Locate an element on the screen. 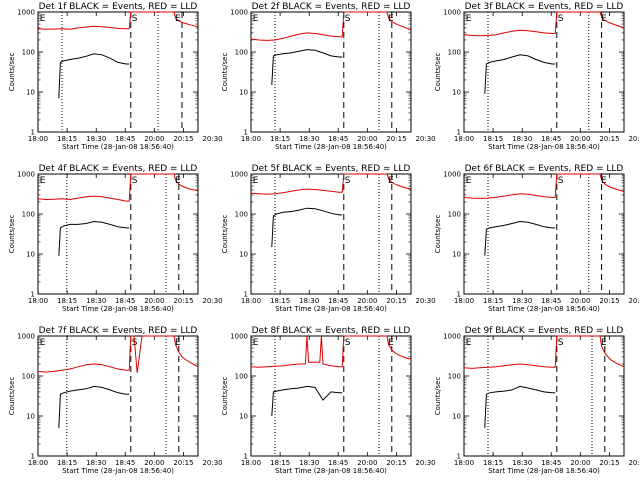  panel-title: Det 5f BLACK = Events, RED = LLD is located at coordinates (331, 169).